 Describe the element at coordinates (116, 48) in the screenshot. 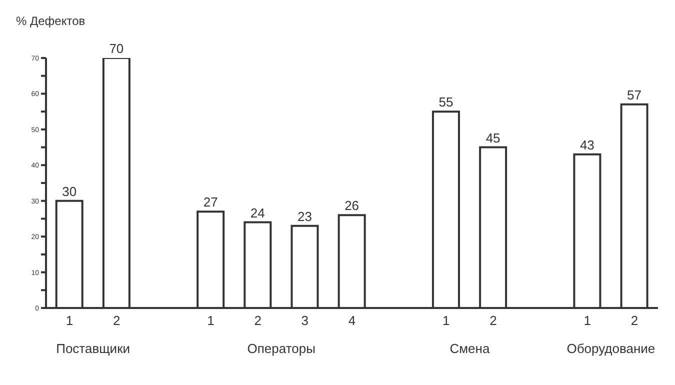

I see `data-label: 70` at that location.